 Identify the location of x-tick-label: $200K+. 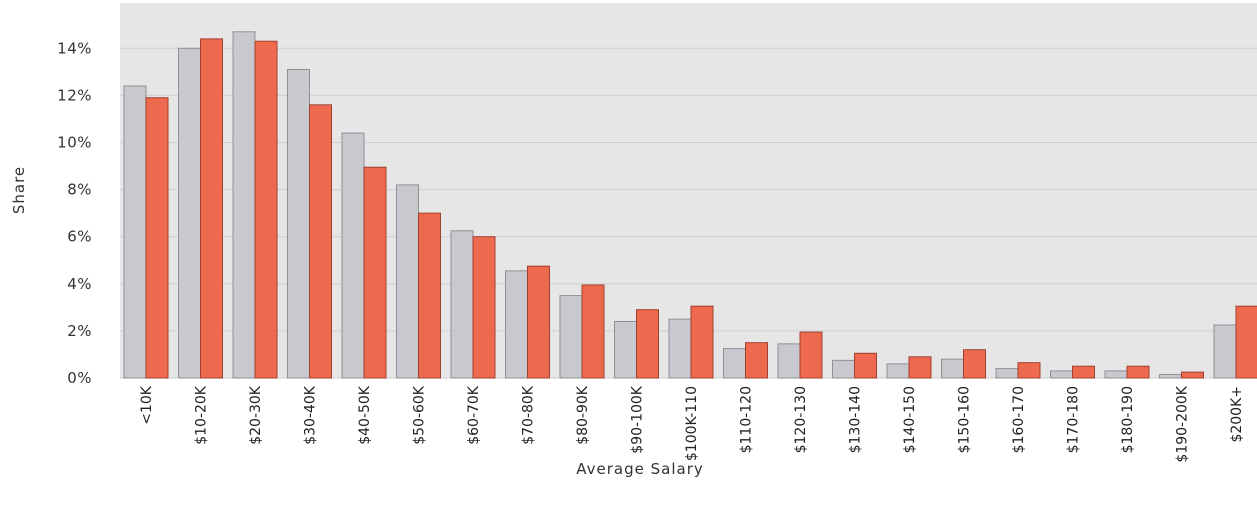
(1237, 414).